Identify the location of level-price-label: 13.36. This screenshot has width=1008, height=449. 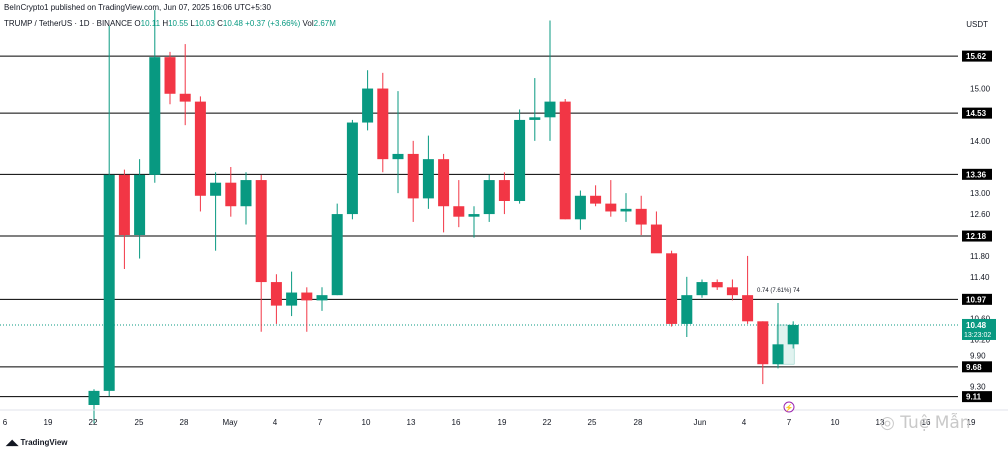
(976, 174).